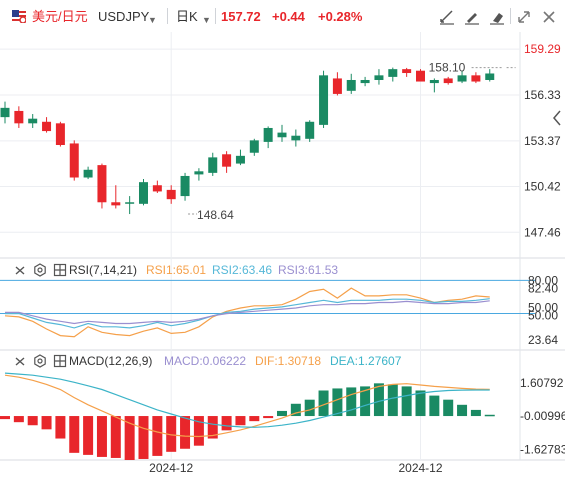  What do you see at coordinates (308, 270) in the screenshot?
I see `rsi3-legend: RSI3:61.53` at bounding box center [308, 270].